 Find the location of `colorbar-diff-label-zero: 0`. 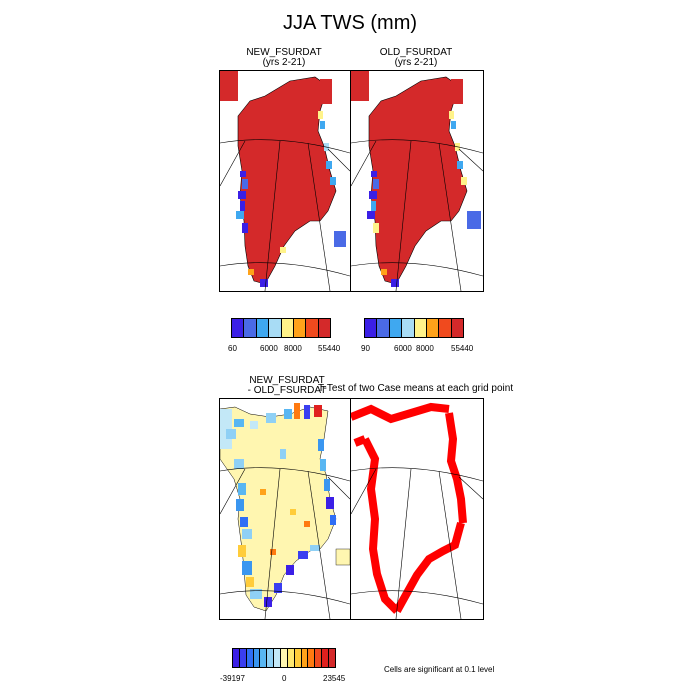

colorbar-diff-label-zero: 0 is located at coordinates (284, 678).